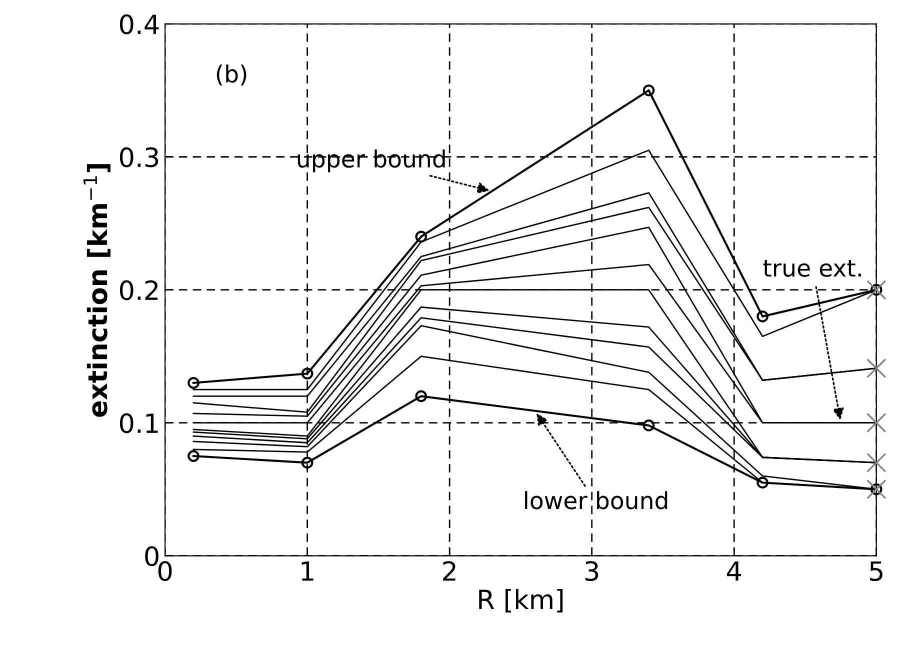 The image size is (897, 664). What do you see at coordinates (96, 290) in the screenshot?
I see `y-axis-title: extinction [km$^{−1}$]` at bounding box center [96, 290].